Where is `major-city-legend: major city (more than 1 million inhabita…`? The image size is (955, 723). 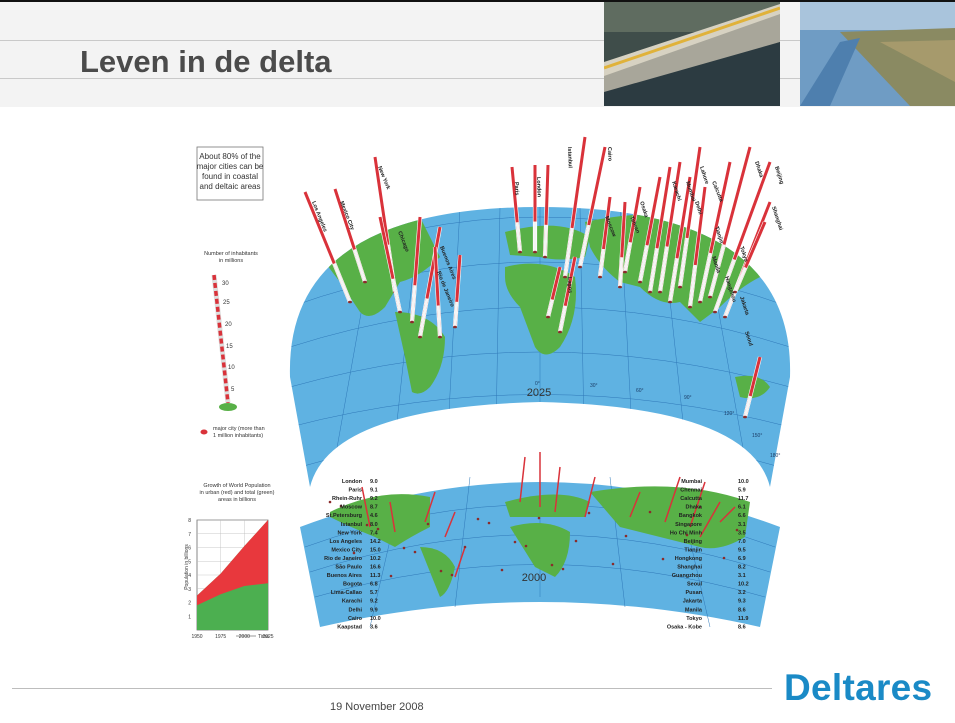
major-city-legend: major city (more than 1 million inhabita… is located at coordinates (232, 432).